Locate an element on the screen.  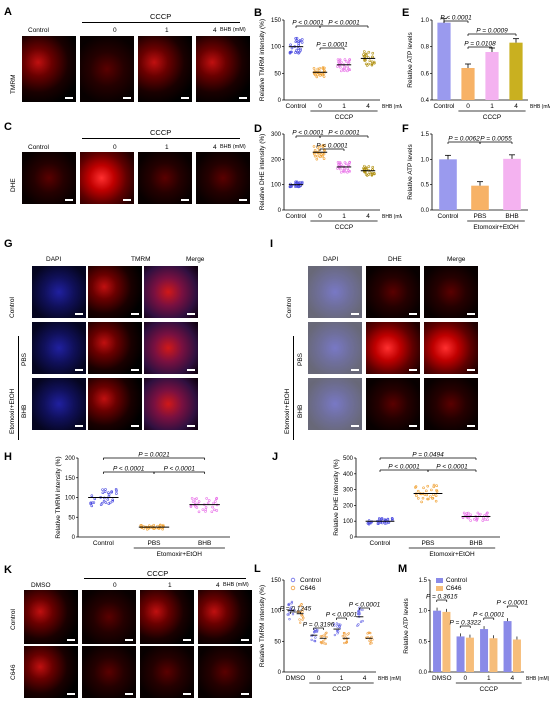
c-row-label: DHE is located at coordinates (13, 185).